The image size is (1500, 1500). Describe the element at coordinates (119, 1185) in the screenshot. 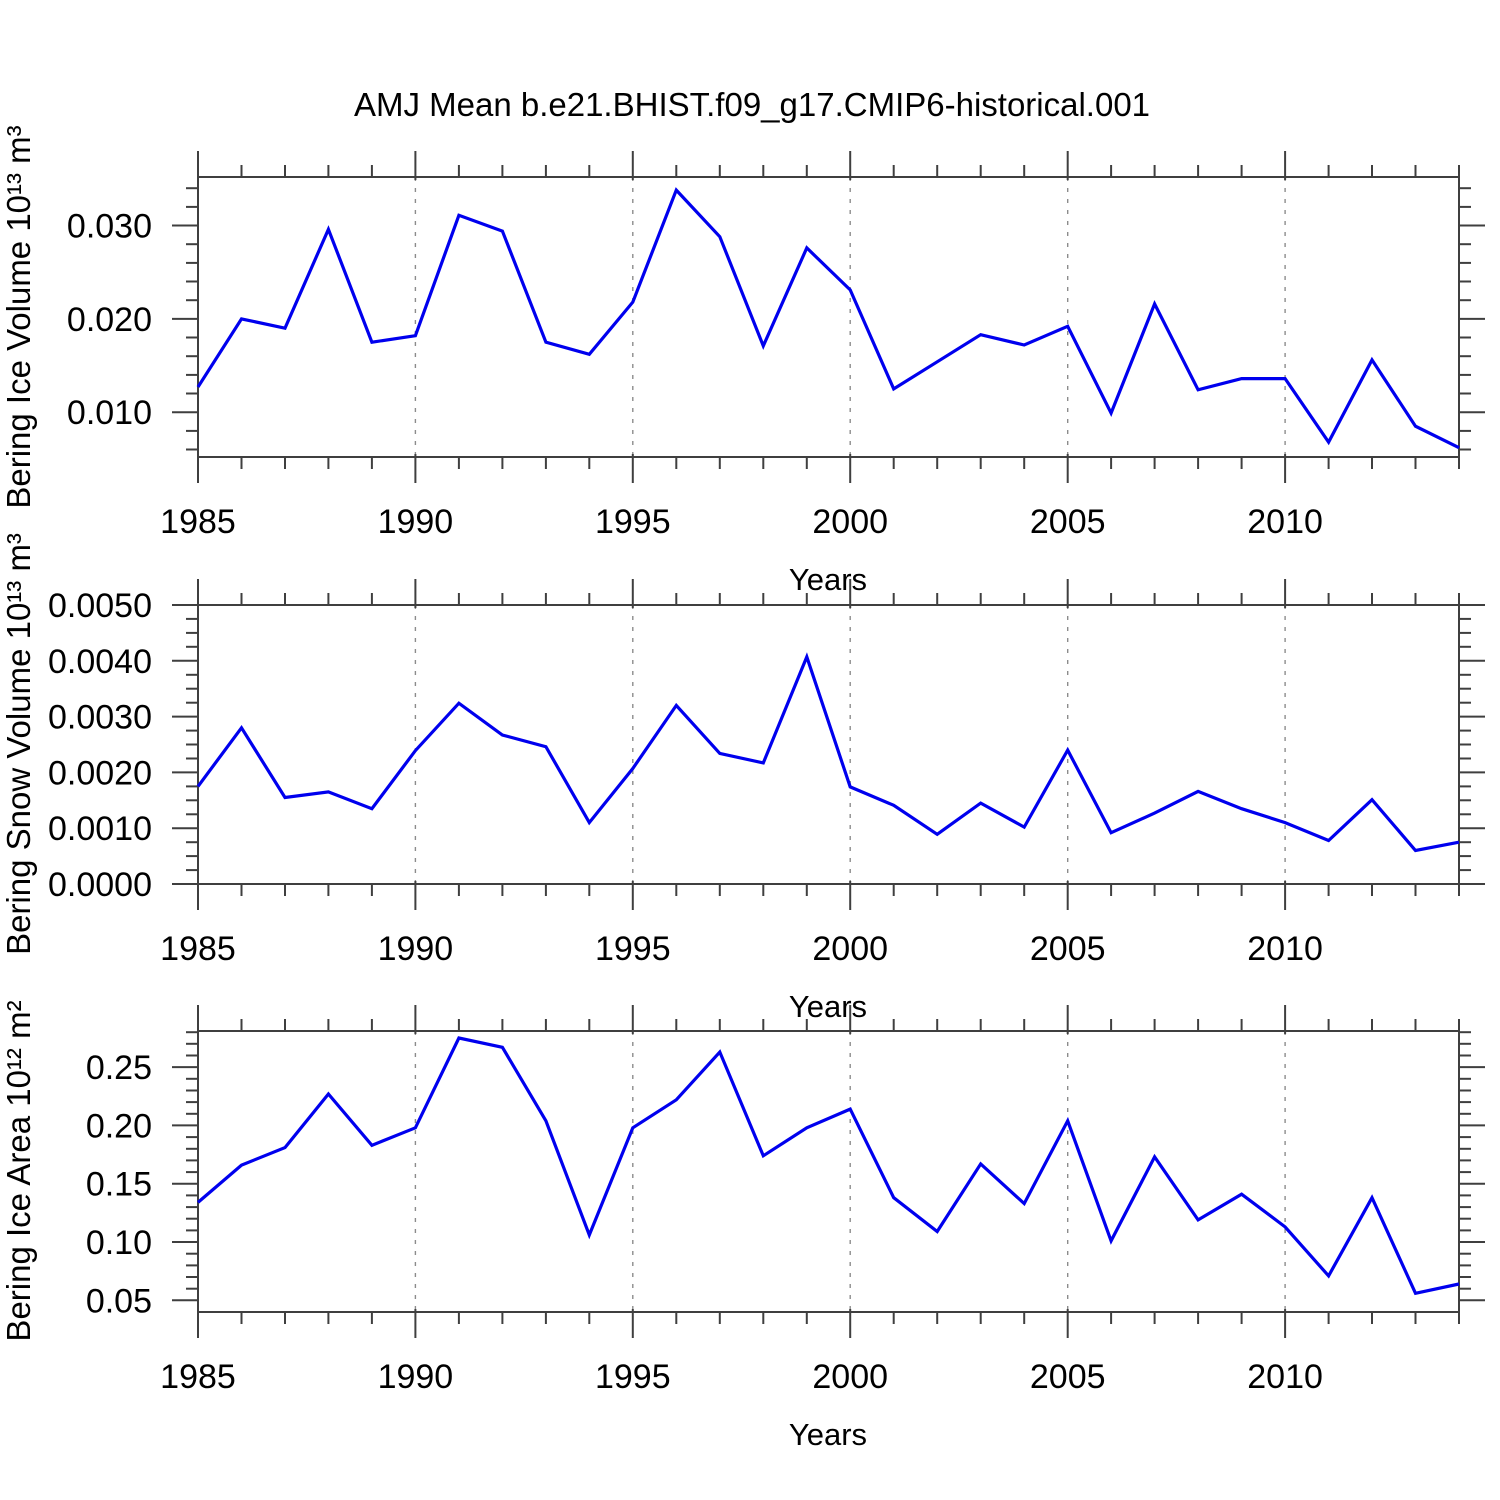

I see `y-tick-label: 0.15` at that location.